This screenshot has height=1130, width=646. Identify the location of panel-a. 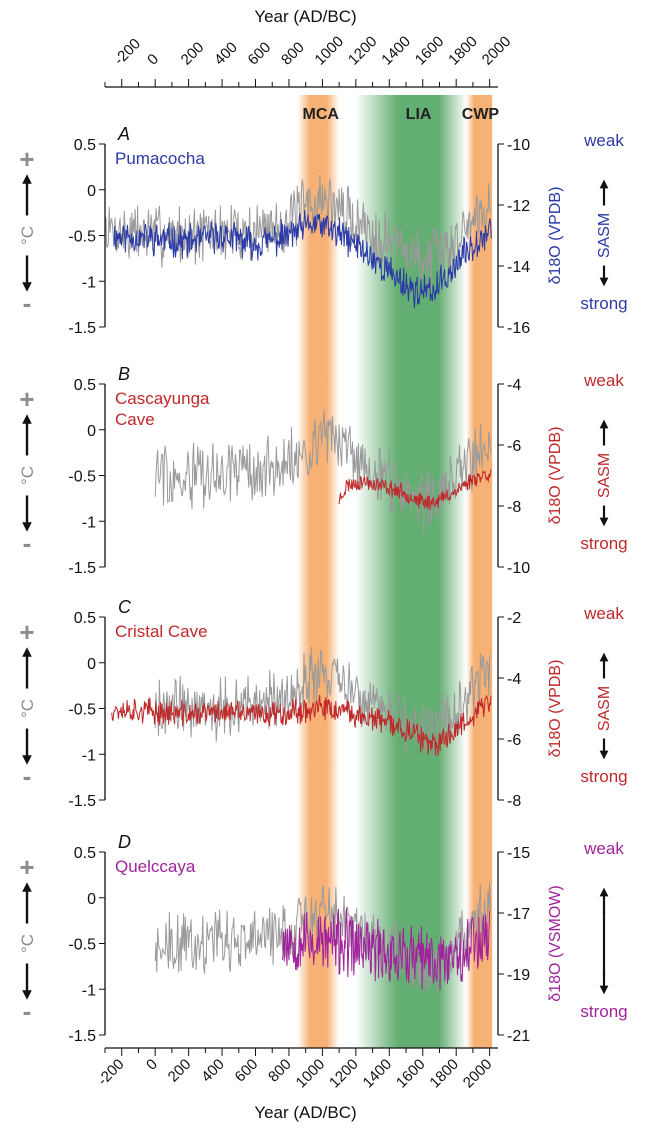
(315, 235).